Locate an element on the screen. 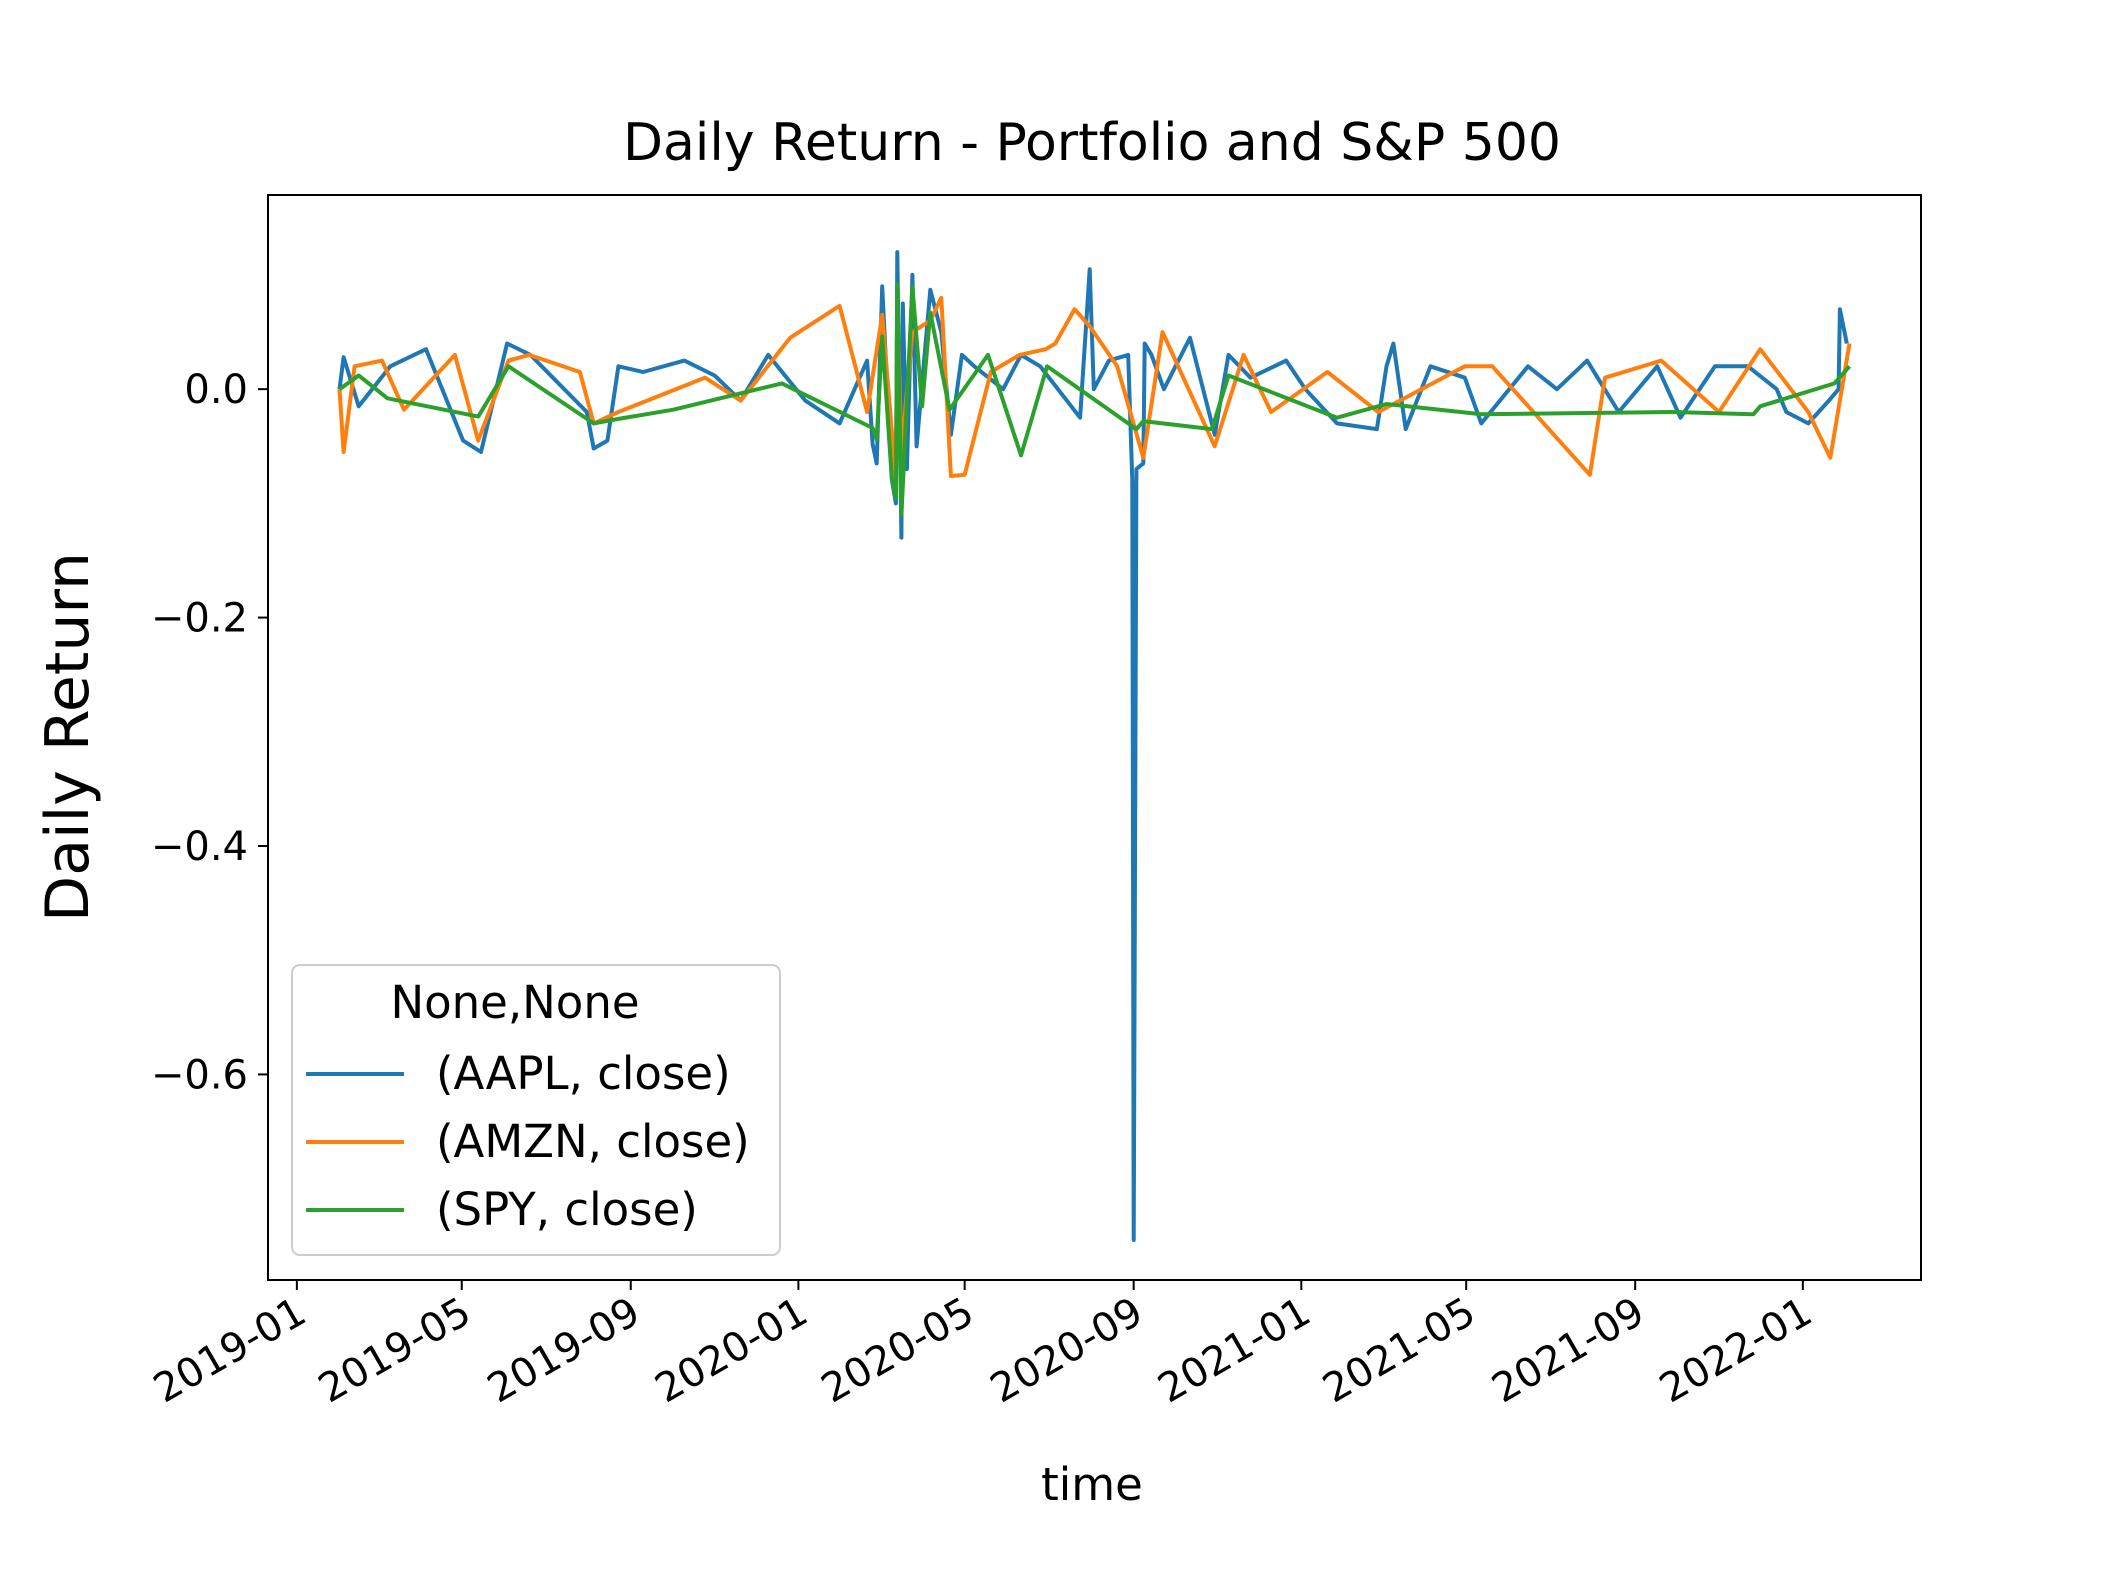 The width and height of the screenshot is (2113, 1585). series-line-spy is located at coordinates (1094, 399).